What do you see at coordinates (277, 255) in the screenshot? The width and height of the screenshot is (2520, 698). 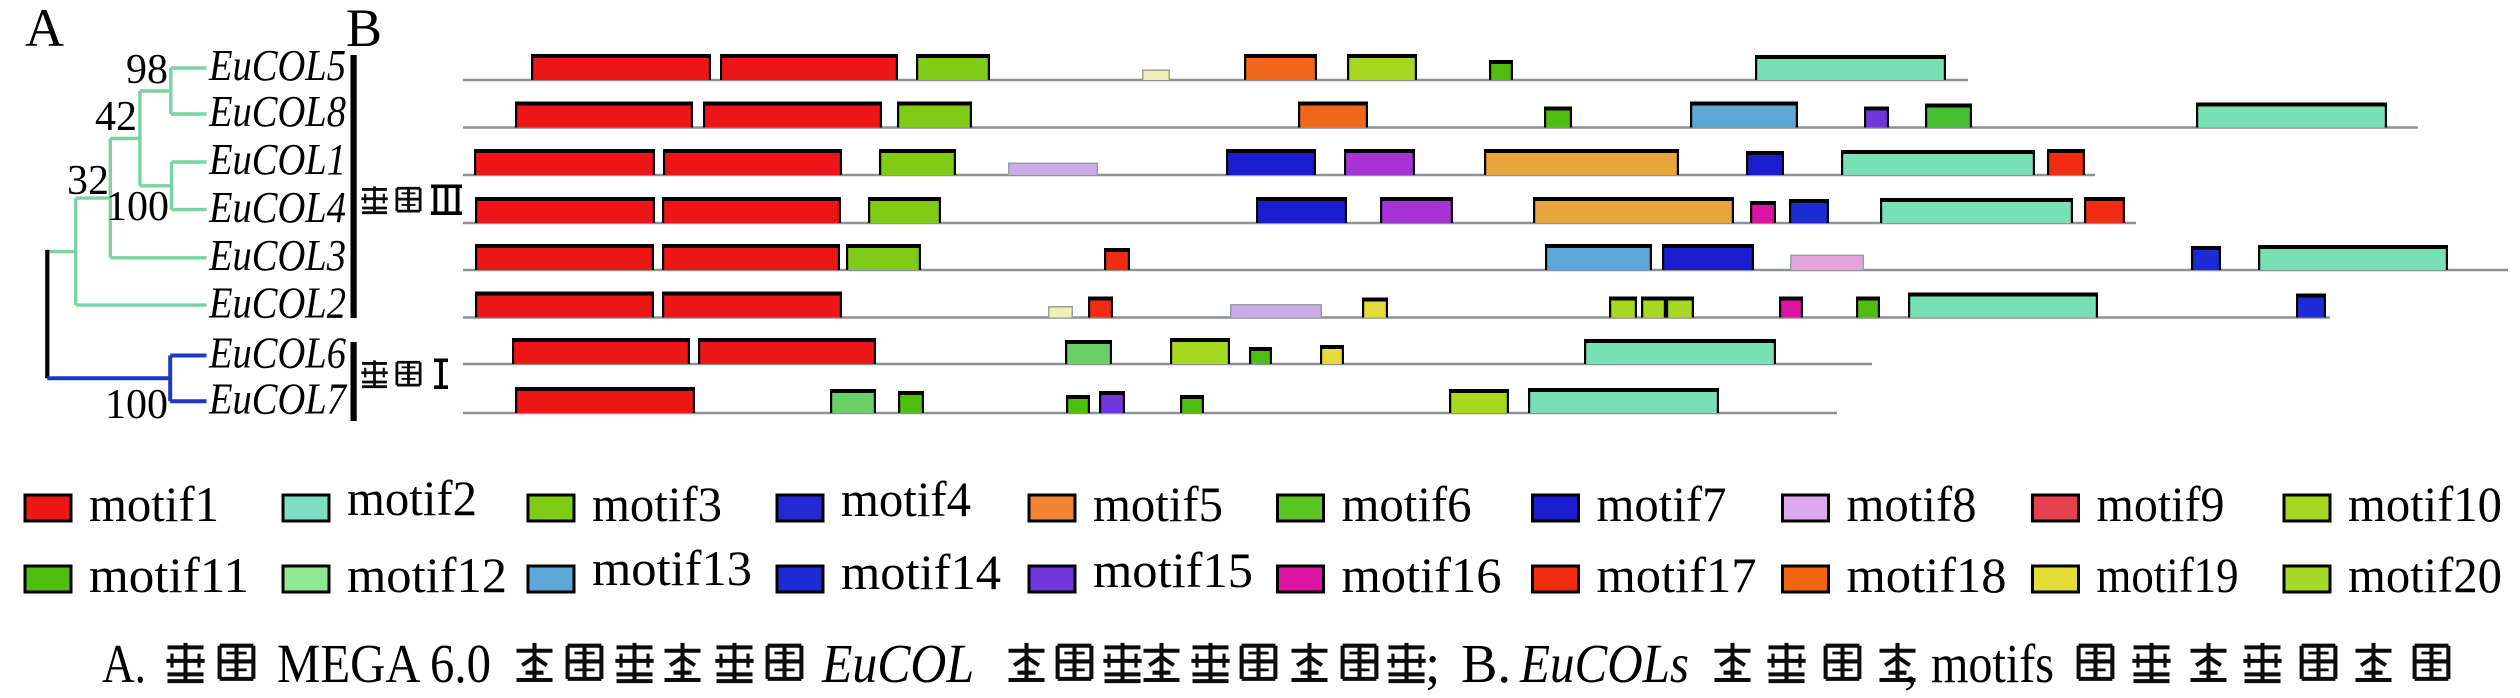 I see `svg-text: EuCOL3` at bounding box center [277, 255].